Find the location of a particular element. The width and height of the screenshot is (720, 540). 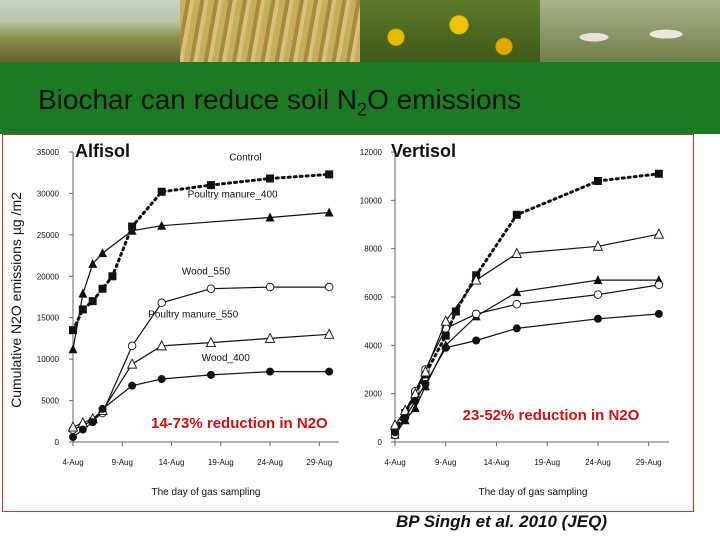

title-text-post: O emissions is located at coordinates (444, 99).